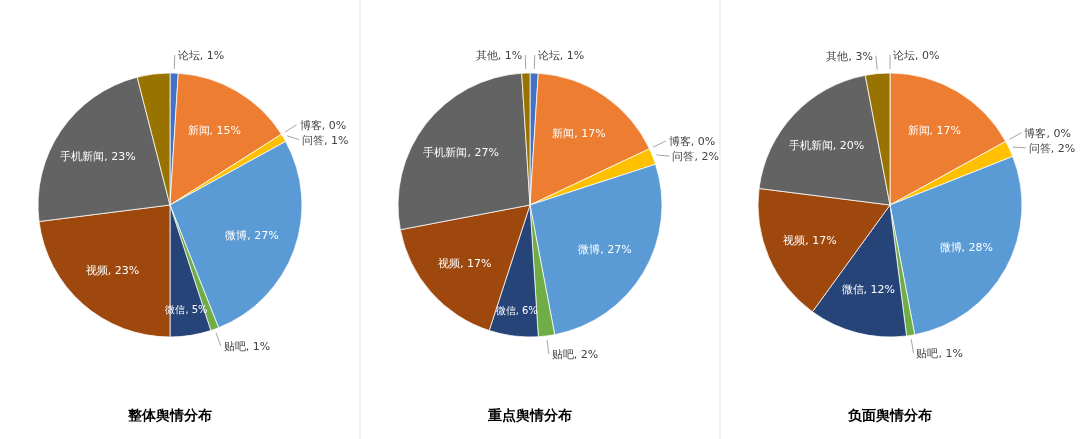 The height and width of the screenshot is (439, 1080). I want to click on slice-label: 微博, 28%, so click(966, 247).